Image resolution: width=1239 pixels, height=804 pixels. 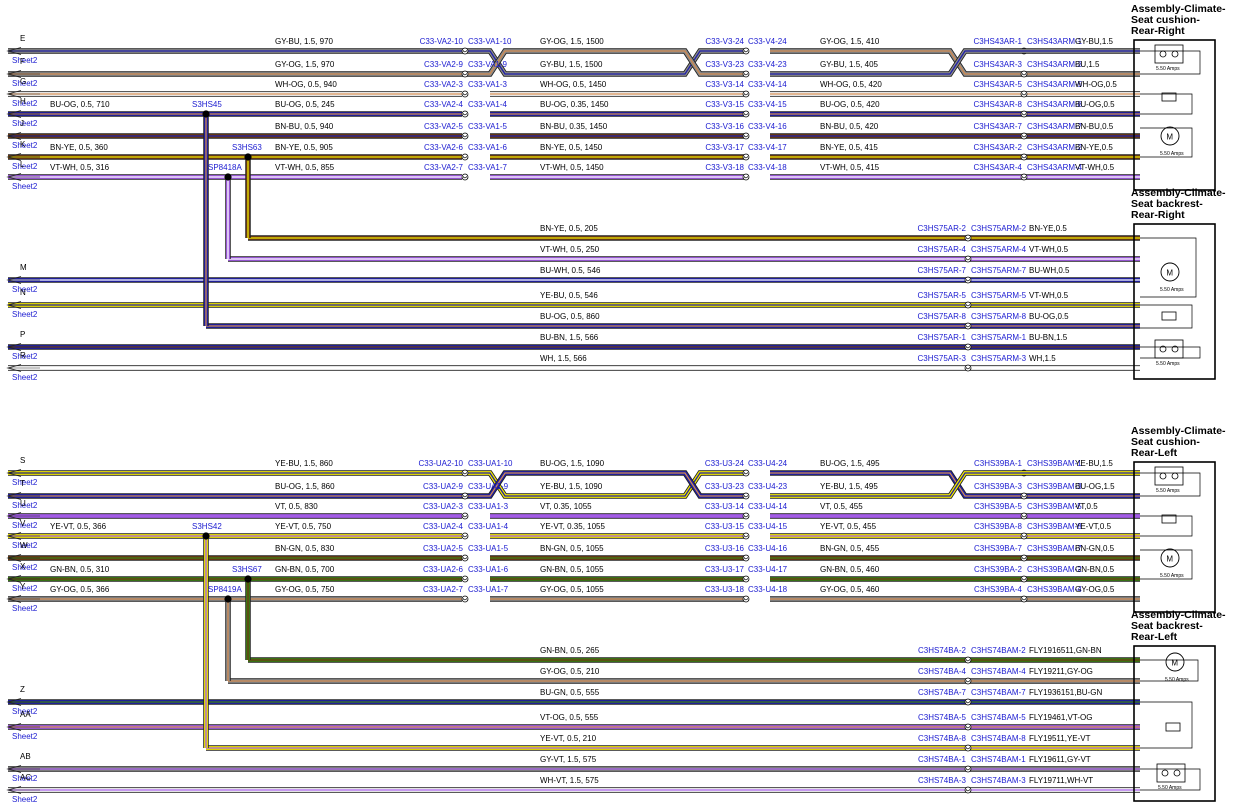 I want to click on end-cable-label: BU-BN,1.5, so click(x=1048, y=337).